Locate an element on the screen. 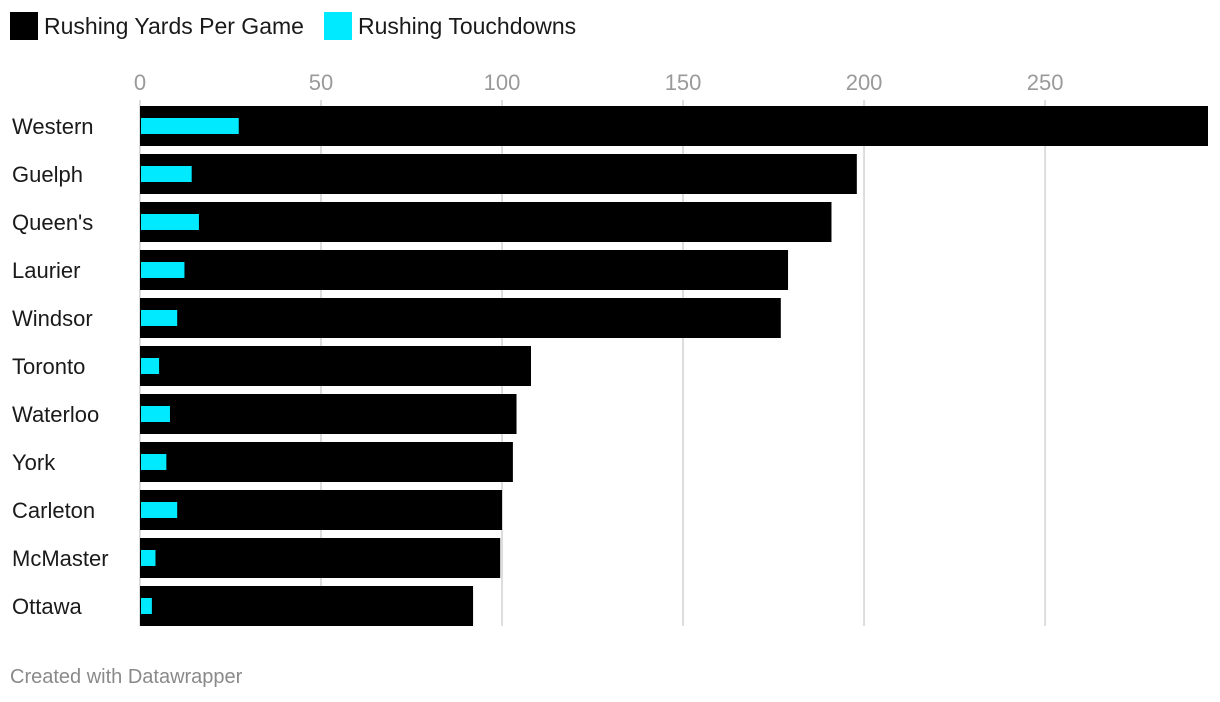 This screenshot has width=1220, height=702. legend-swatch-rushing-touchdowns is located at coordinates (337, 26).